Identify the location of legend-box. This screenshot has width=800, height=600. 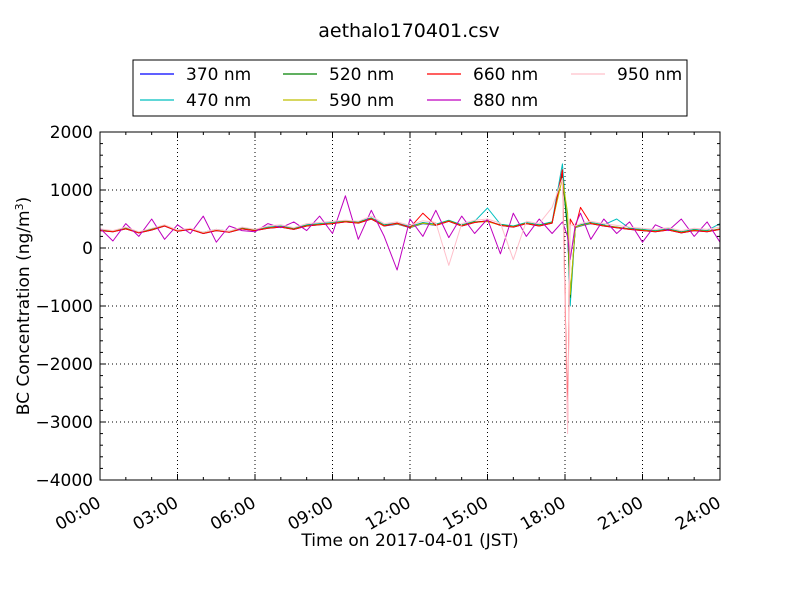
(410, 88).